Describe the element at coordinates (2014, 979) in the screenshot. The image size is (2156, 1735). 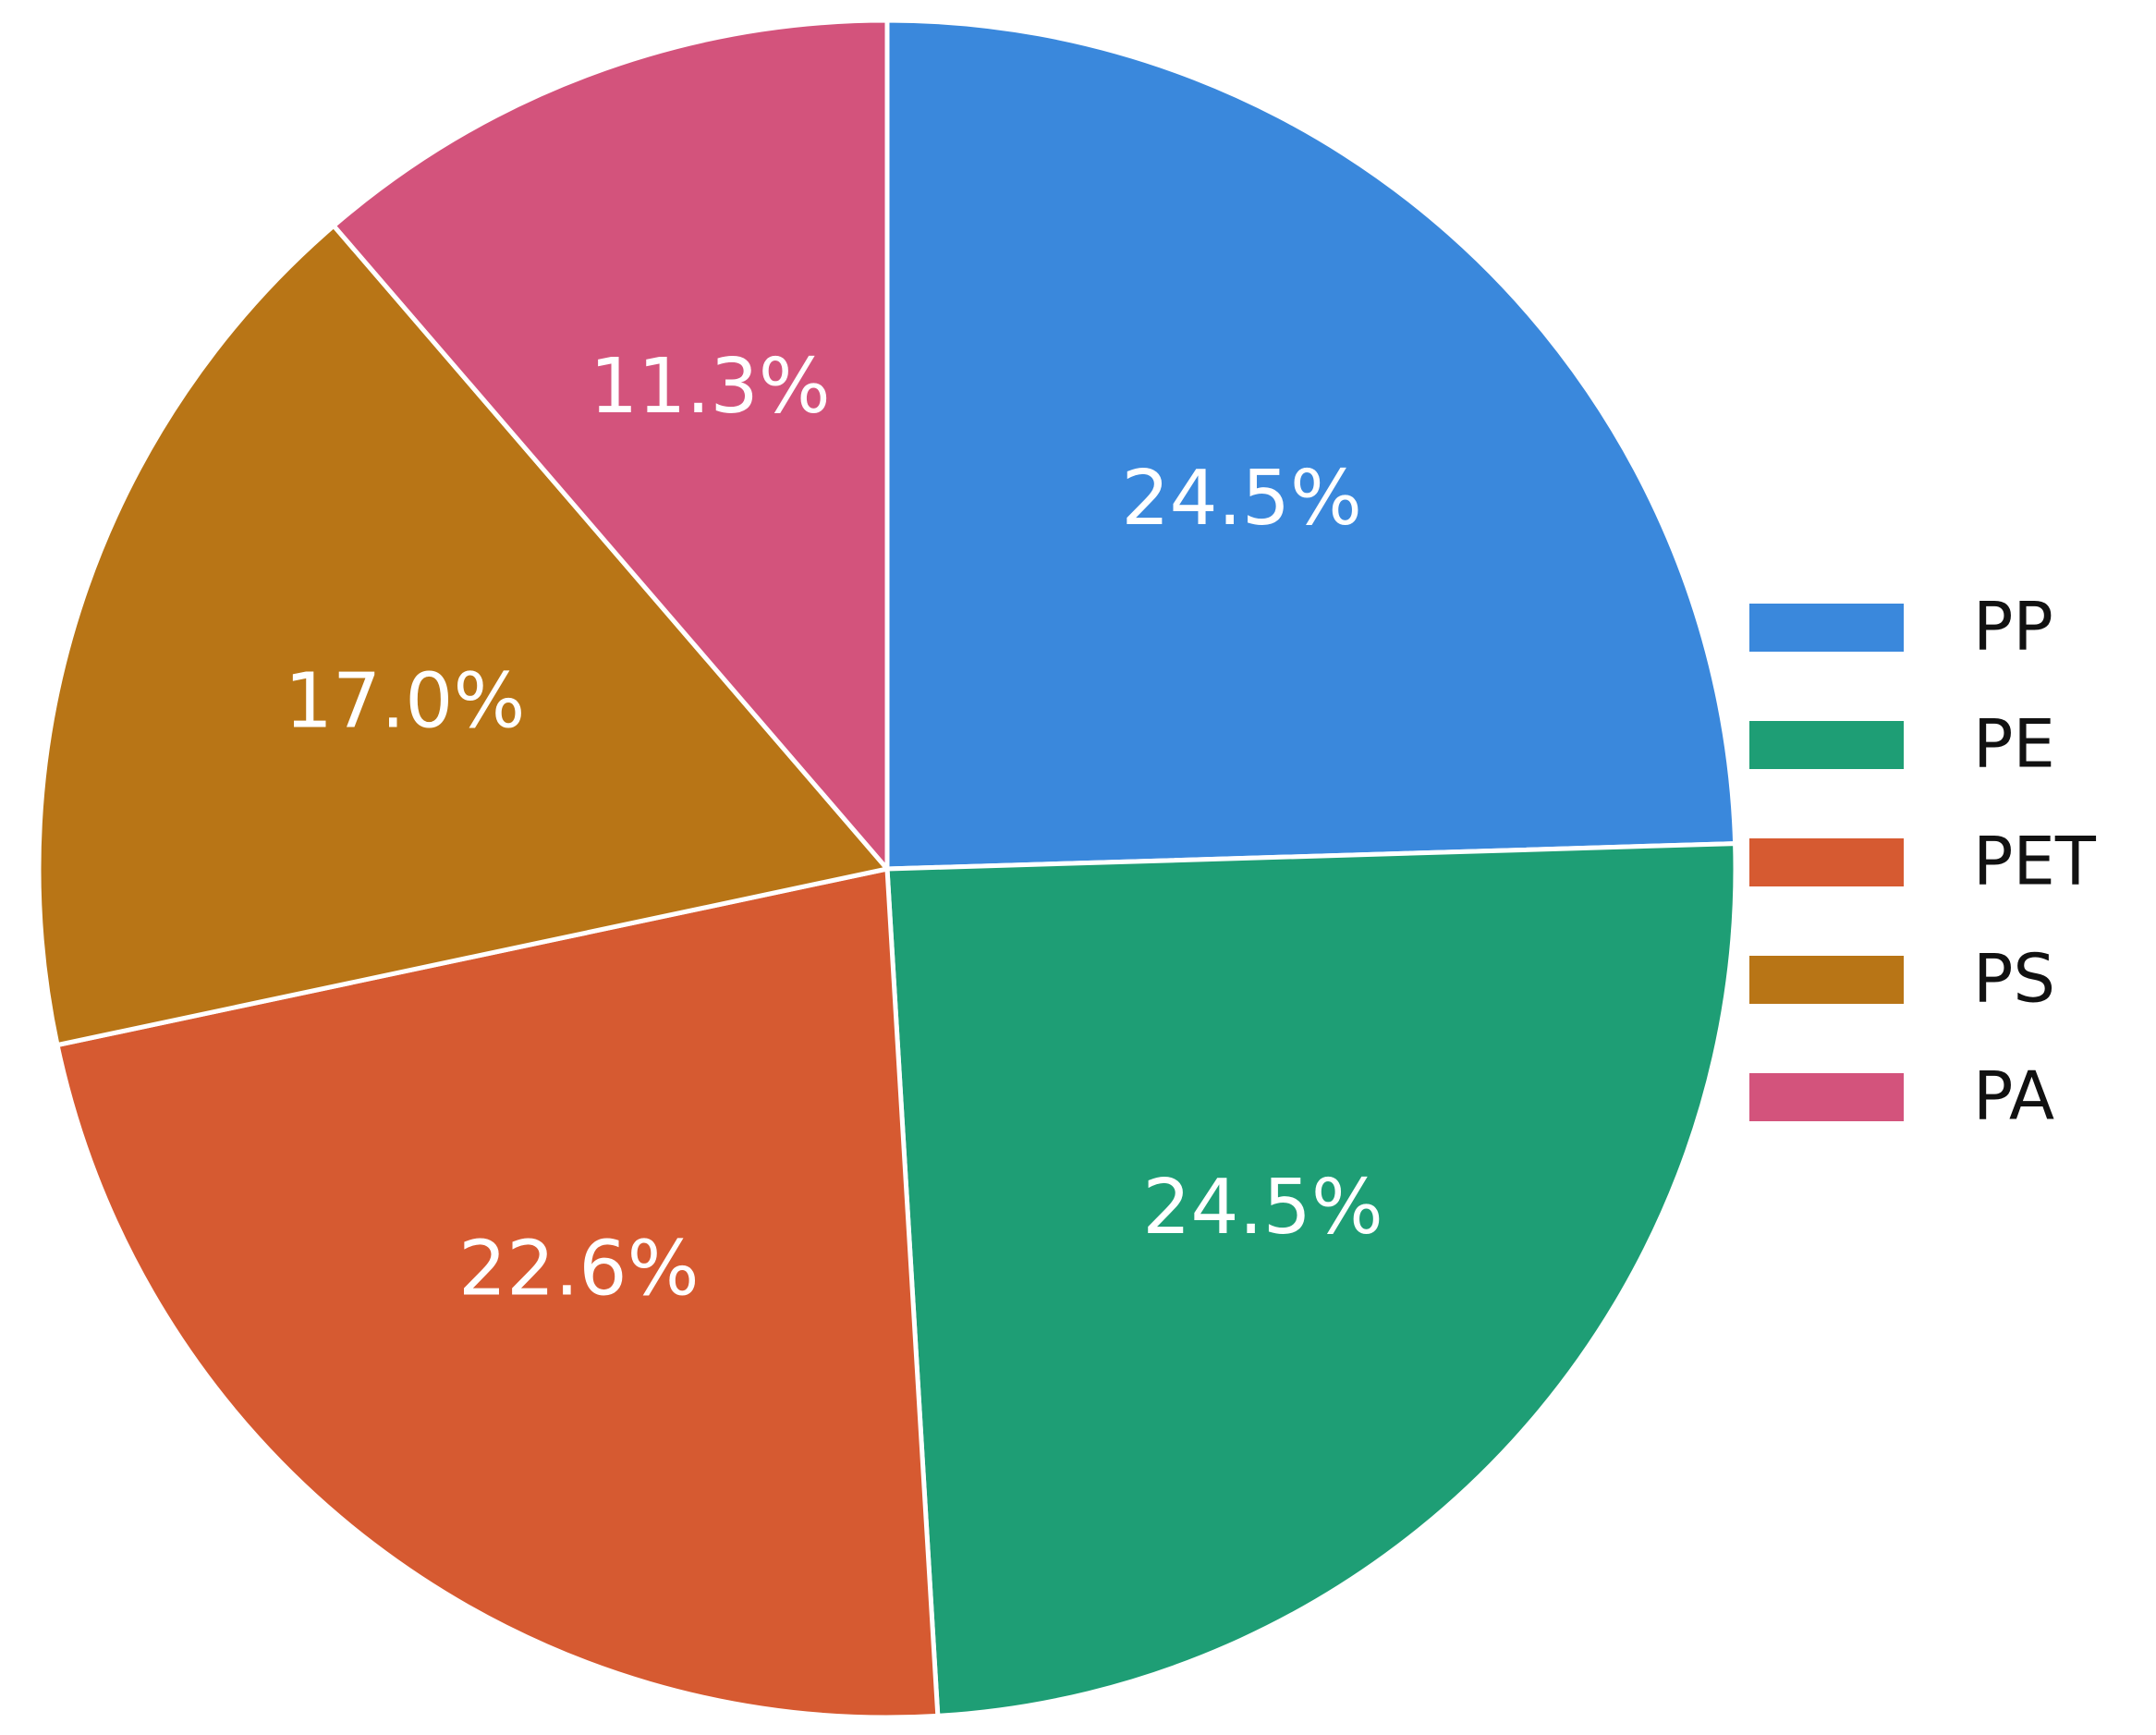
I see `legend-label: PS` at that location.